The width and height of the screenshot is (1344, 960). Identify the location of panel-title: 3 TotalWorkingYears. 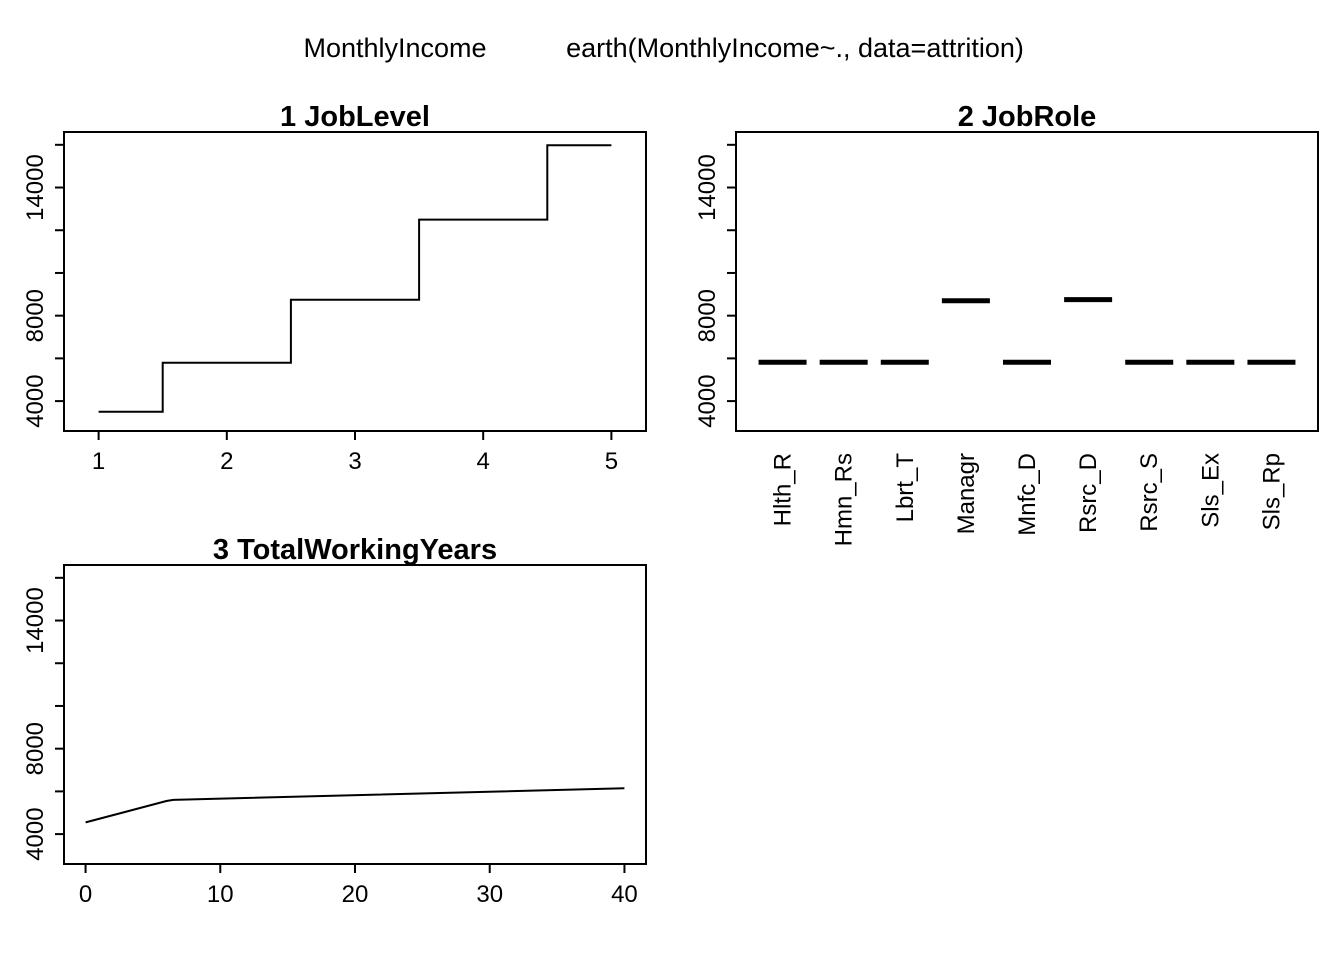
(355, 550).